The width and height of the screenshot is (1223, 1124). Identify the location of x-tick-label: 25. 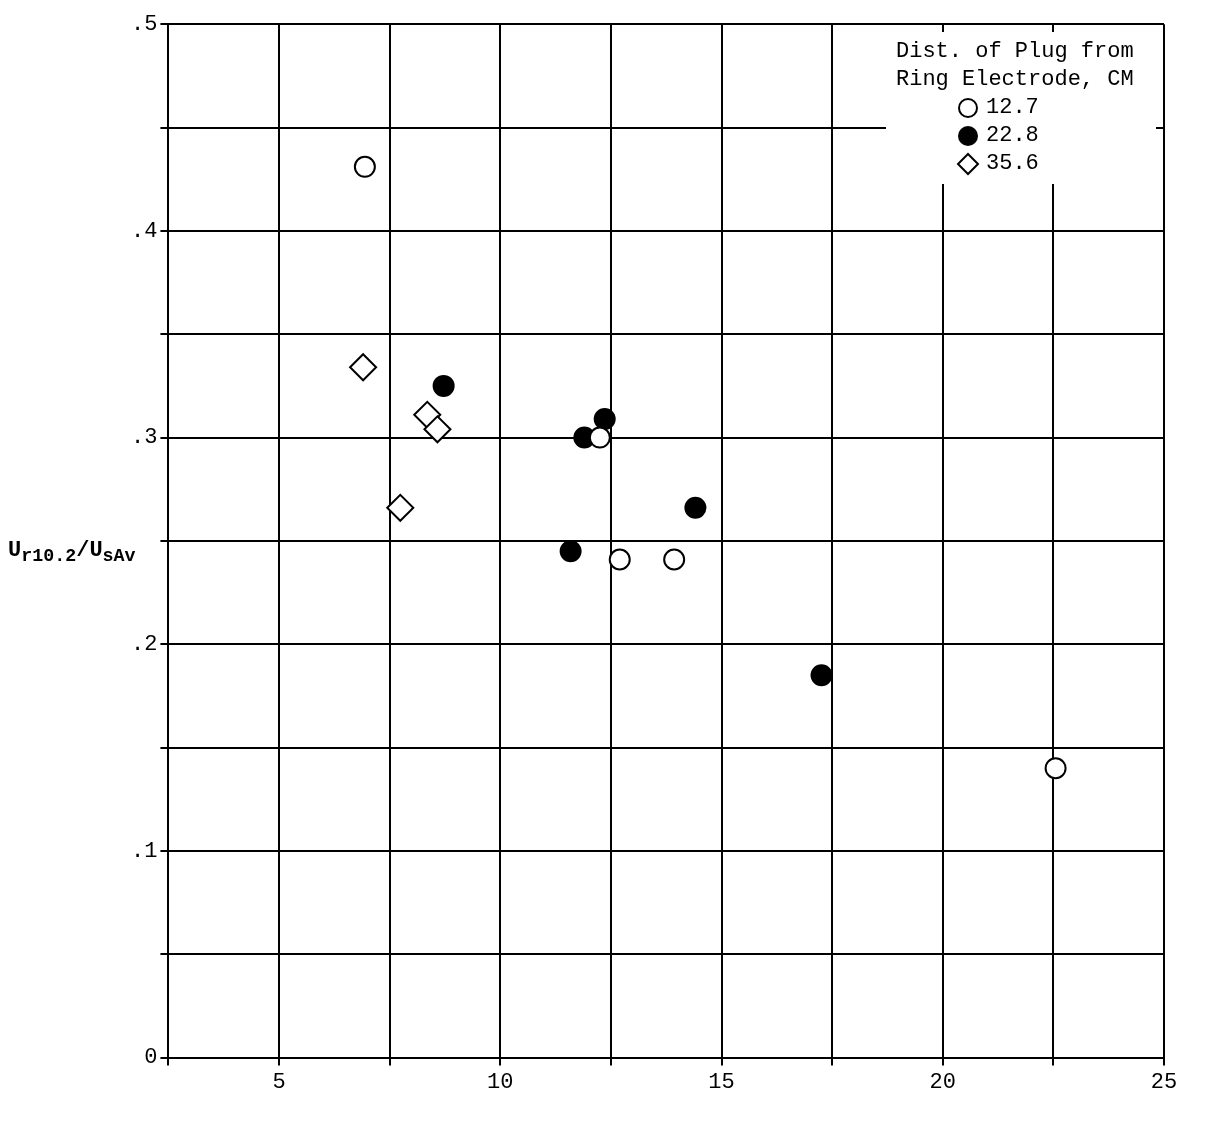
(1164, 1082).